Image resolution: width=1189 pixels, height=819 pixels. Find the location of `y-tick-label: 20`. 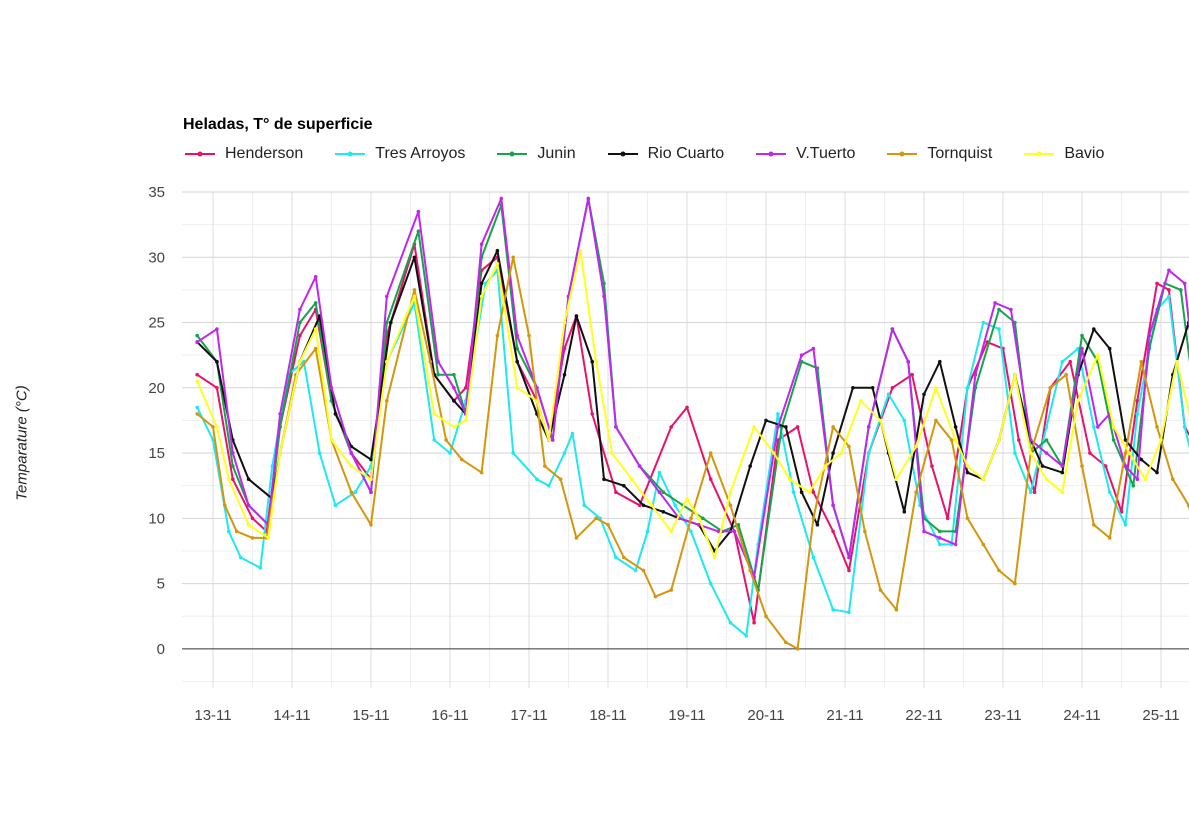

y-tick-label: 20 is located at coordinates (156, 388).